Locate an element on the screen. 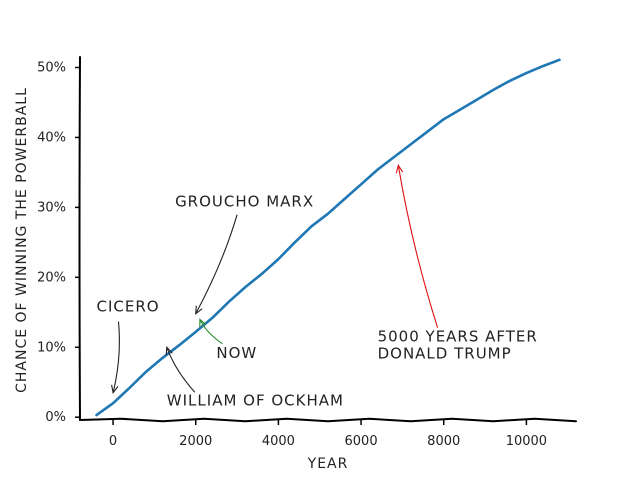 This screenshot has height=480, width=640. y-tick-label: 40% is located at coordinates (51, 137).